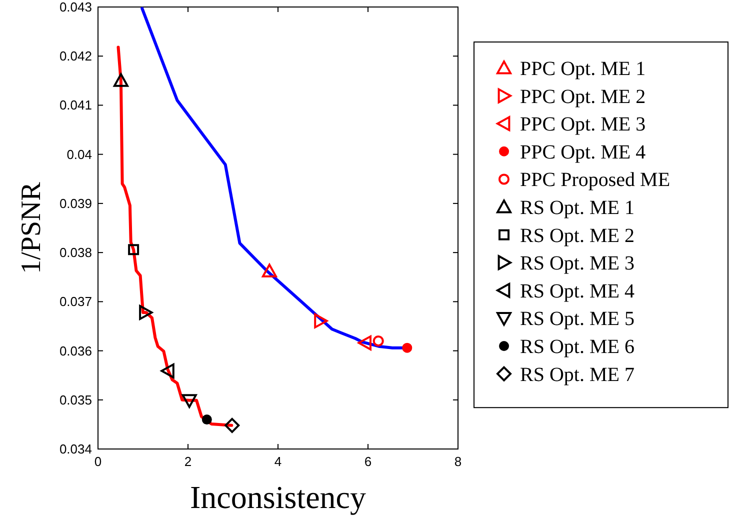 Image resolution: width=730 pixels, height=516 pixels. Describe the element at coordinates (583, 125) in the screenshot. I see `legend-label: PPC Opt. ME 3` at that location.